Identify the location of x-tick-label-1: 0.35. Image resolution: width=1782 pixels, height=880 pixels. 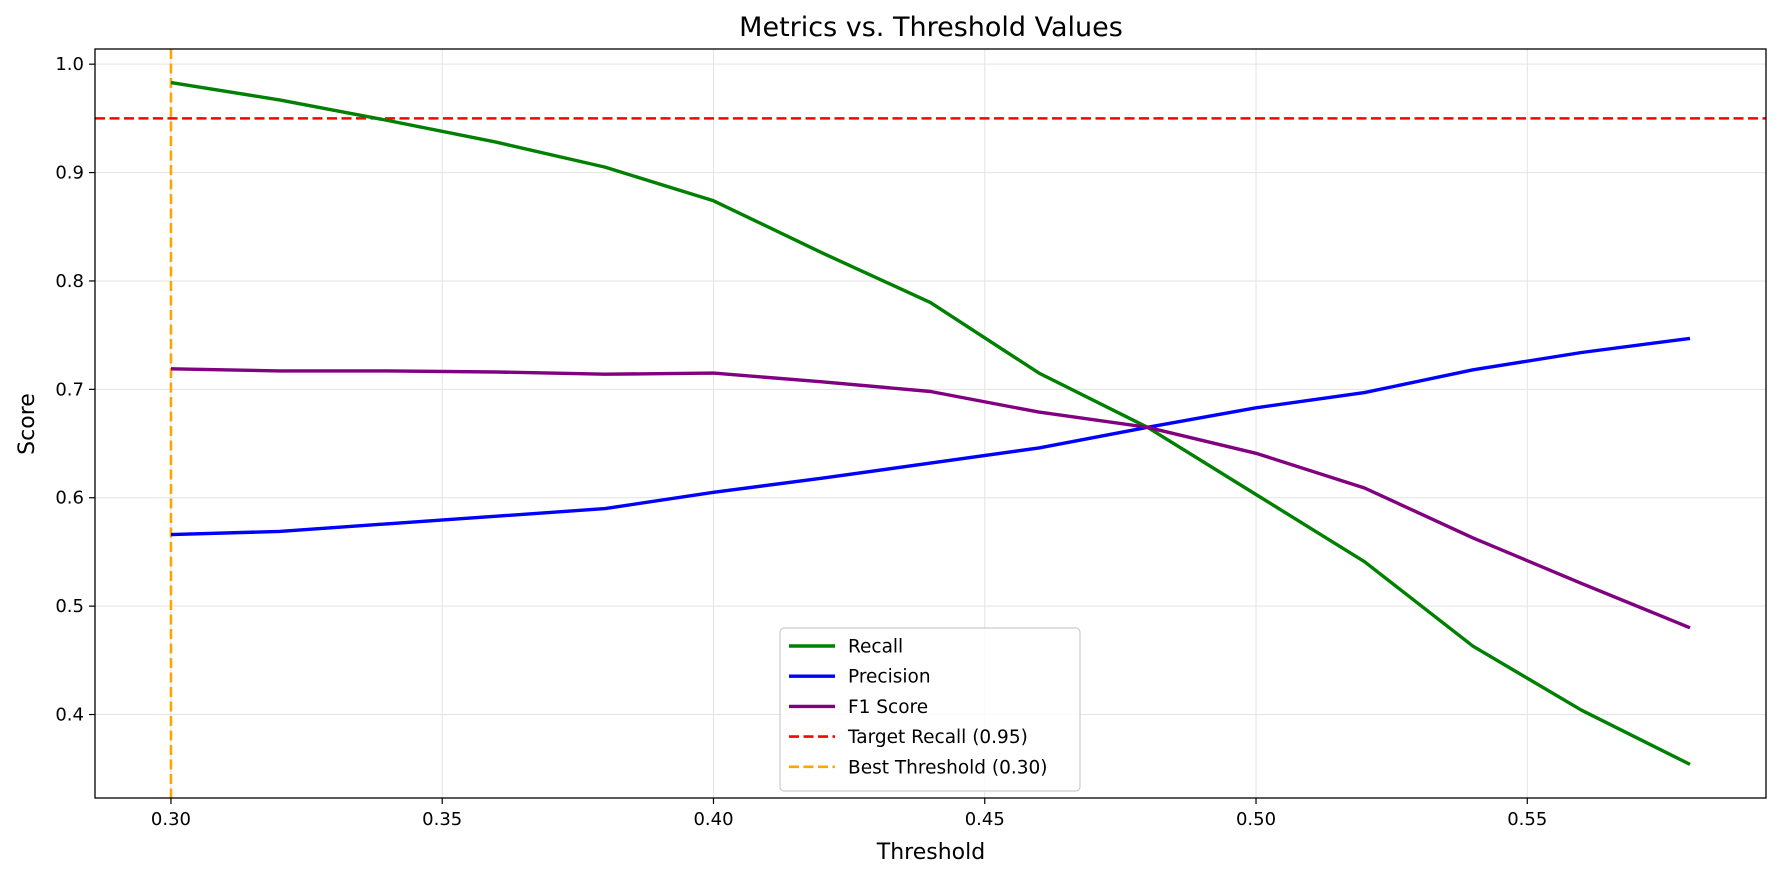
(442, 819).